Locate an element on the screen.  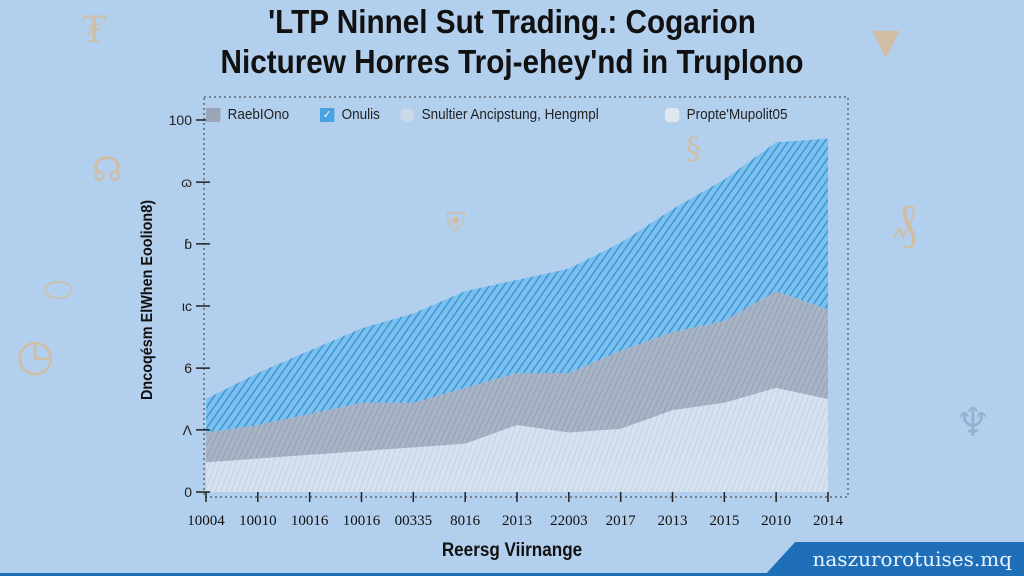
chart-title-line-2: Nicturew Horres Troj-ehey'nd in Truplono is located at coordinates (512, 61).